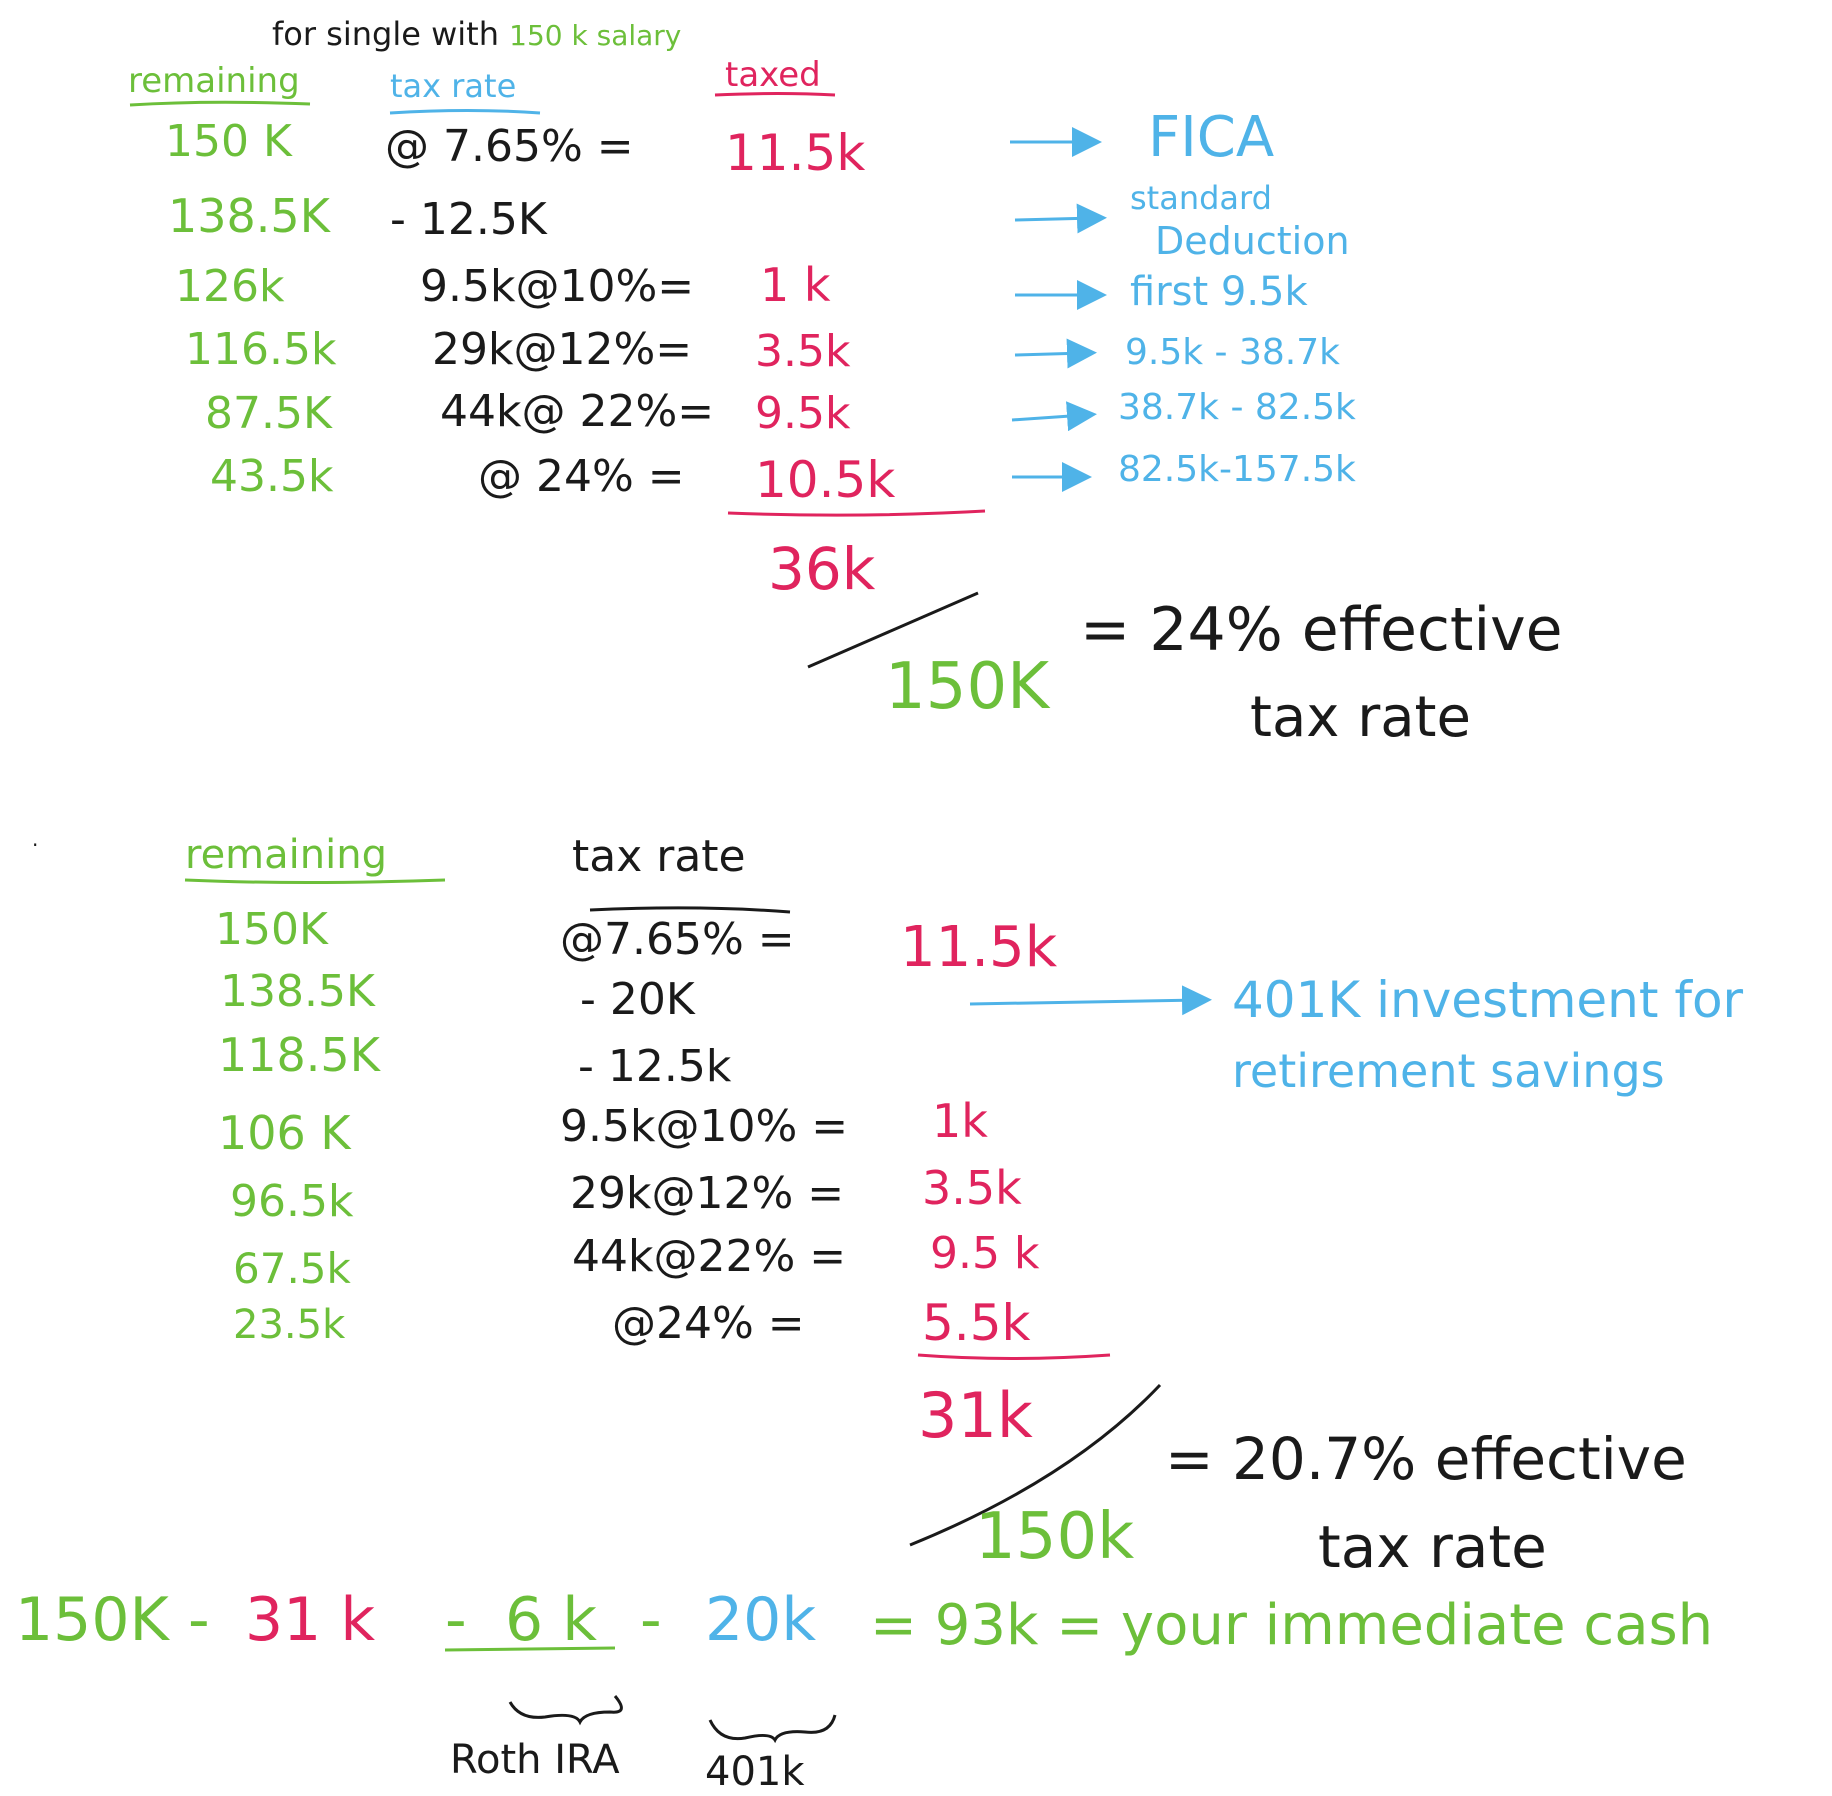 Image resolution: width=1832 pixels, height=1796 pixels. What do you see at coordinates (468, 219) in the screenshot?
I see `top-rate-1: - 12.5K` at bounding box center [468, 219].